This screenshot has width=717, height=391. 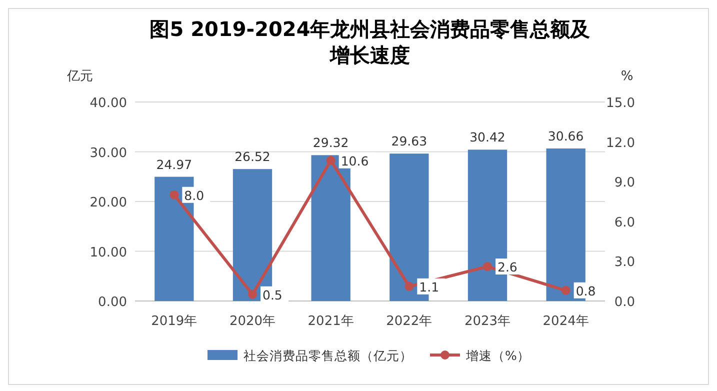 What do you see at coordinates (624, 183) in the screenshot?
I see `y2-tick-label: 9.0` at bounding box center [624, 183].